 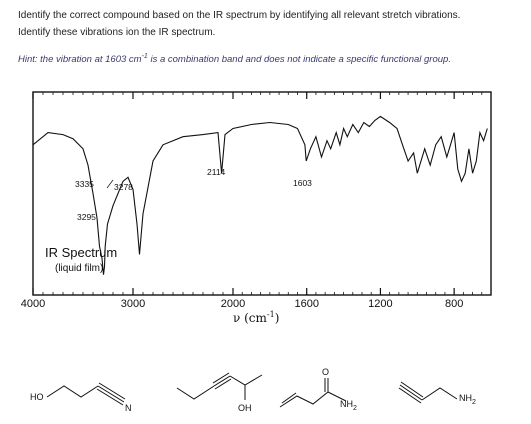 What do you see at coordinates (474, 402) in the screenshot?
I see `compound-4-label-sub: 2` at bounding box center [474, 402].